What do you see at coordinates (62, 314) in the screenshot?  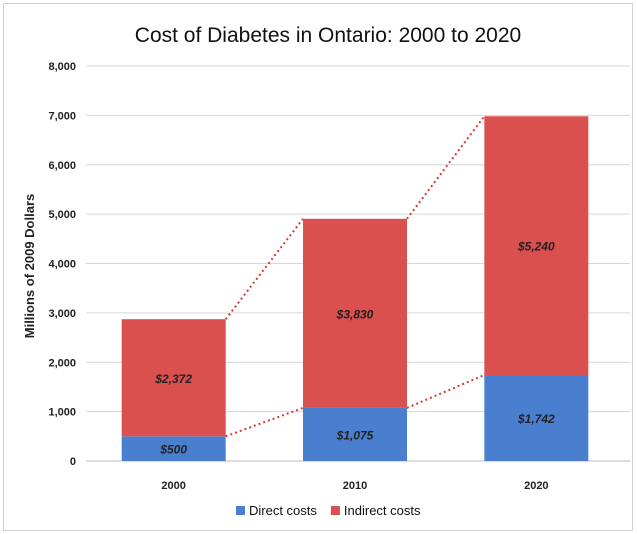 I see `y-tick-label: 3,000` at bounding box center [62, 314].